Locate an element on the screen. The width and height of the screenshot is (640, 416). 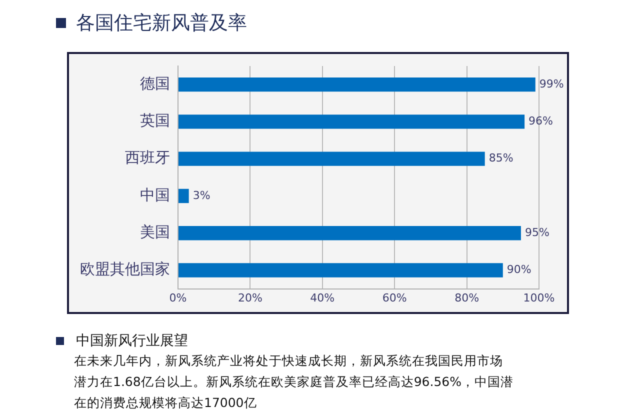
y-tick-label: 欧盟其他国家 is located at coordinates (125, 269).